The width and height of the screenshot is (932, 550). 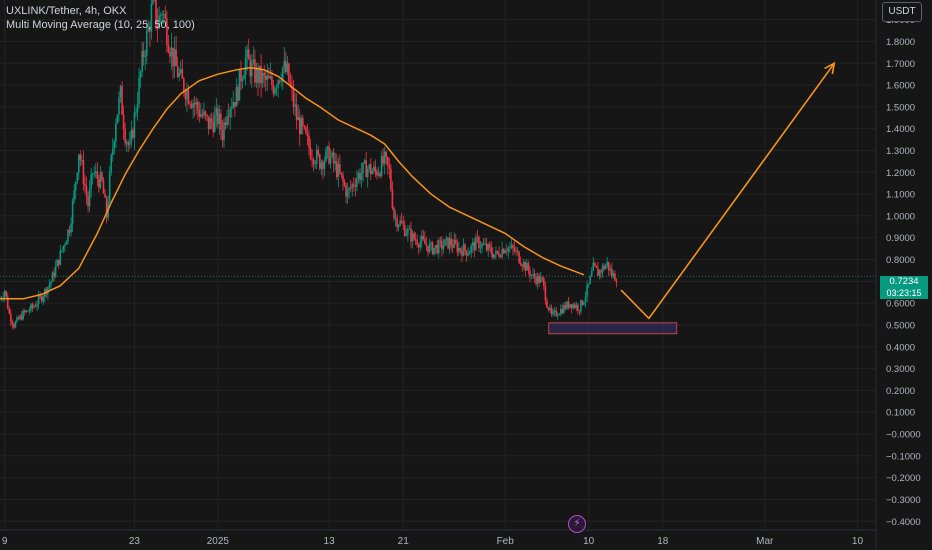 What do you see at coordinates (900, 369) in the screenshot?
I see `price-tick-label: 0.3000` at bounding box center [900, 369].